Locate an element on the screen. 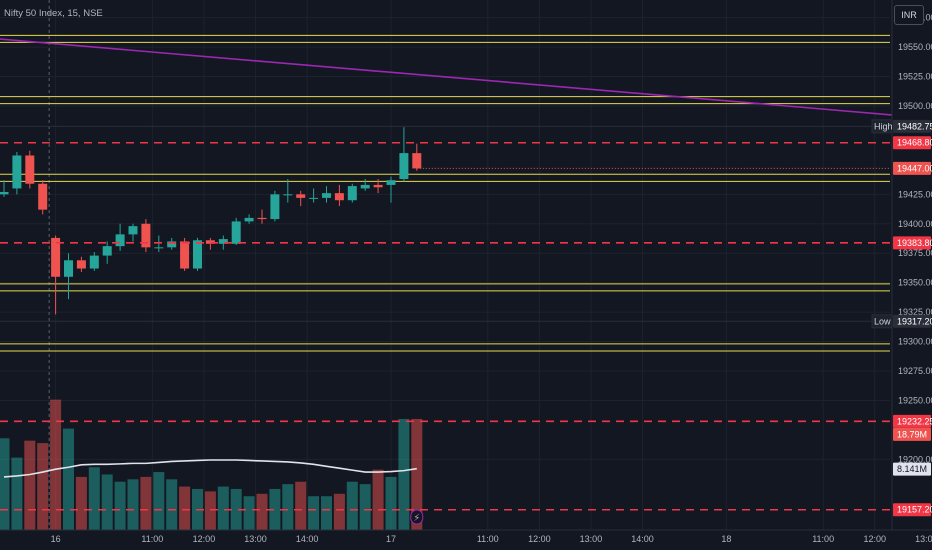 This screenshot has height=550, width=932. volume-ma-tag-bg is located at coordinates (912, 469).